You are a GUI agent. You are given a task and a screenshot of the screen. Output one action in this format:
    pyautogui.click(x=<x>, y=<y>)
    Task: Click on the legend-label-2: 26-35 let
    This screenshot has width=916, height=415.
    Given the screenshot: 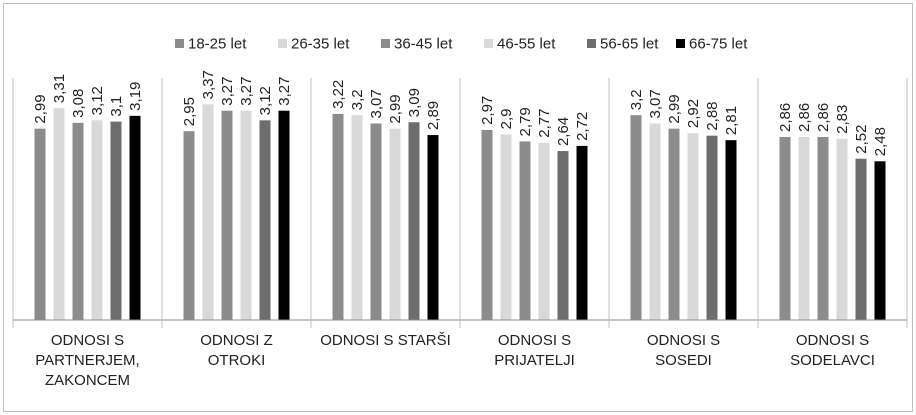 What is the action you would take?
    pyautogui.click(x=320, y=44)
    